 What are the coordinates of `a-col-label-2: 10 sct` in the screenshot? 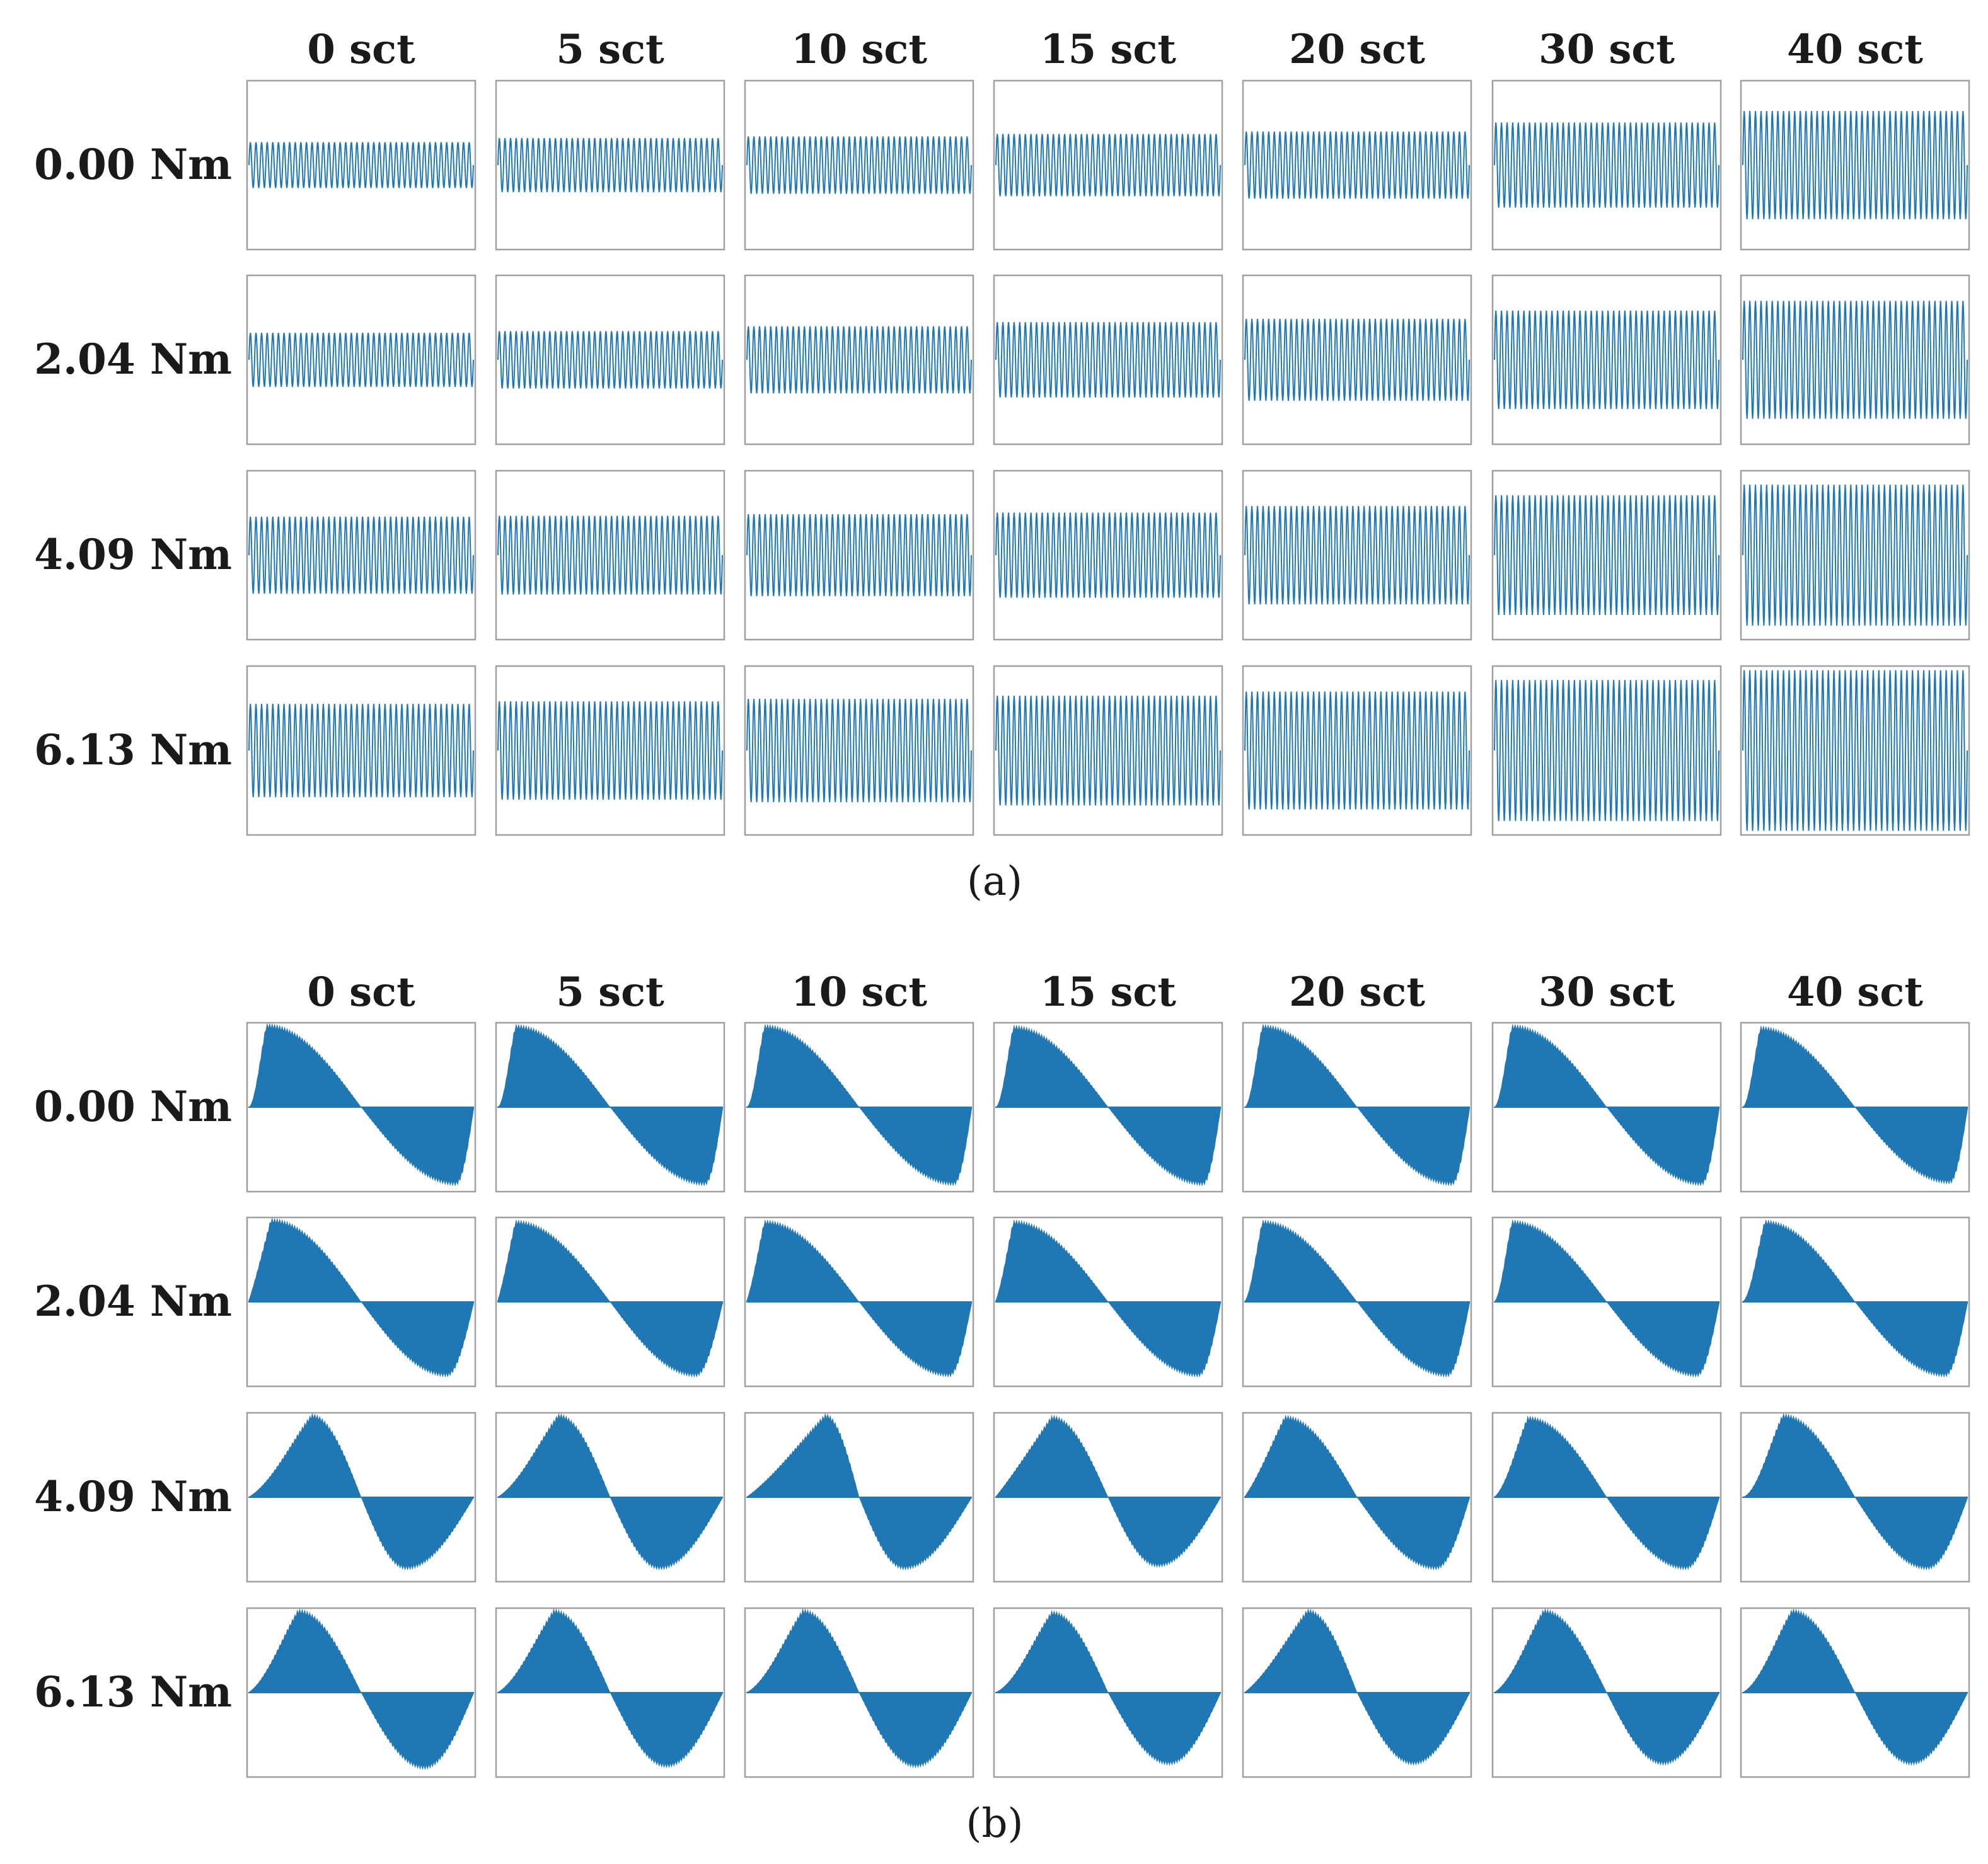 It's located at (859, 50).